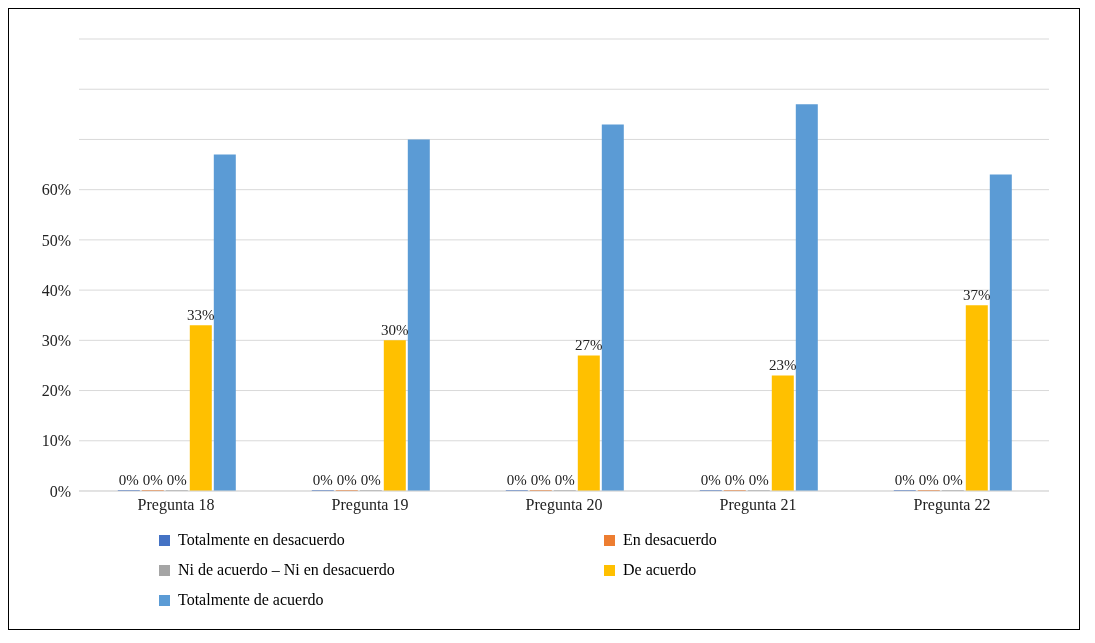  Describe the element at coordinates (56, 190) in the screenshot. I see `y-tick-label: 60%` at that location.